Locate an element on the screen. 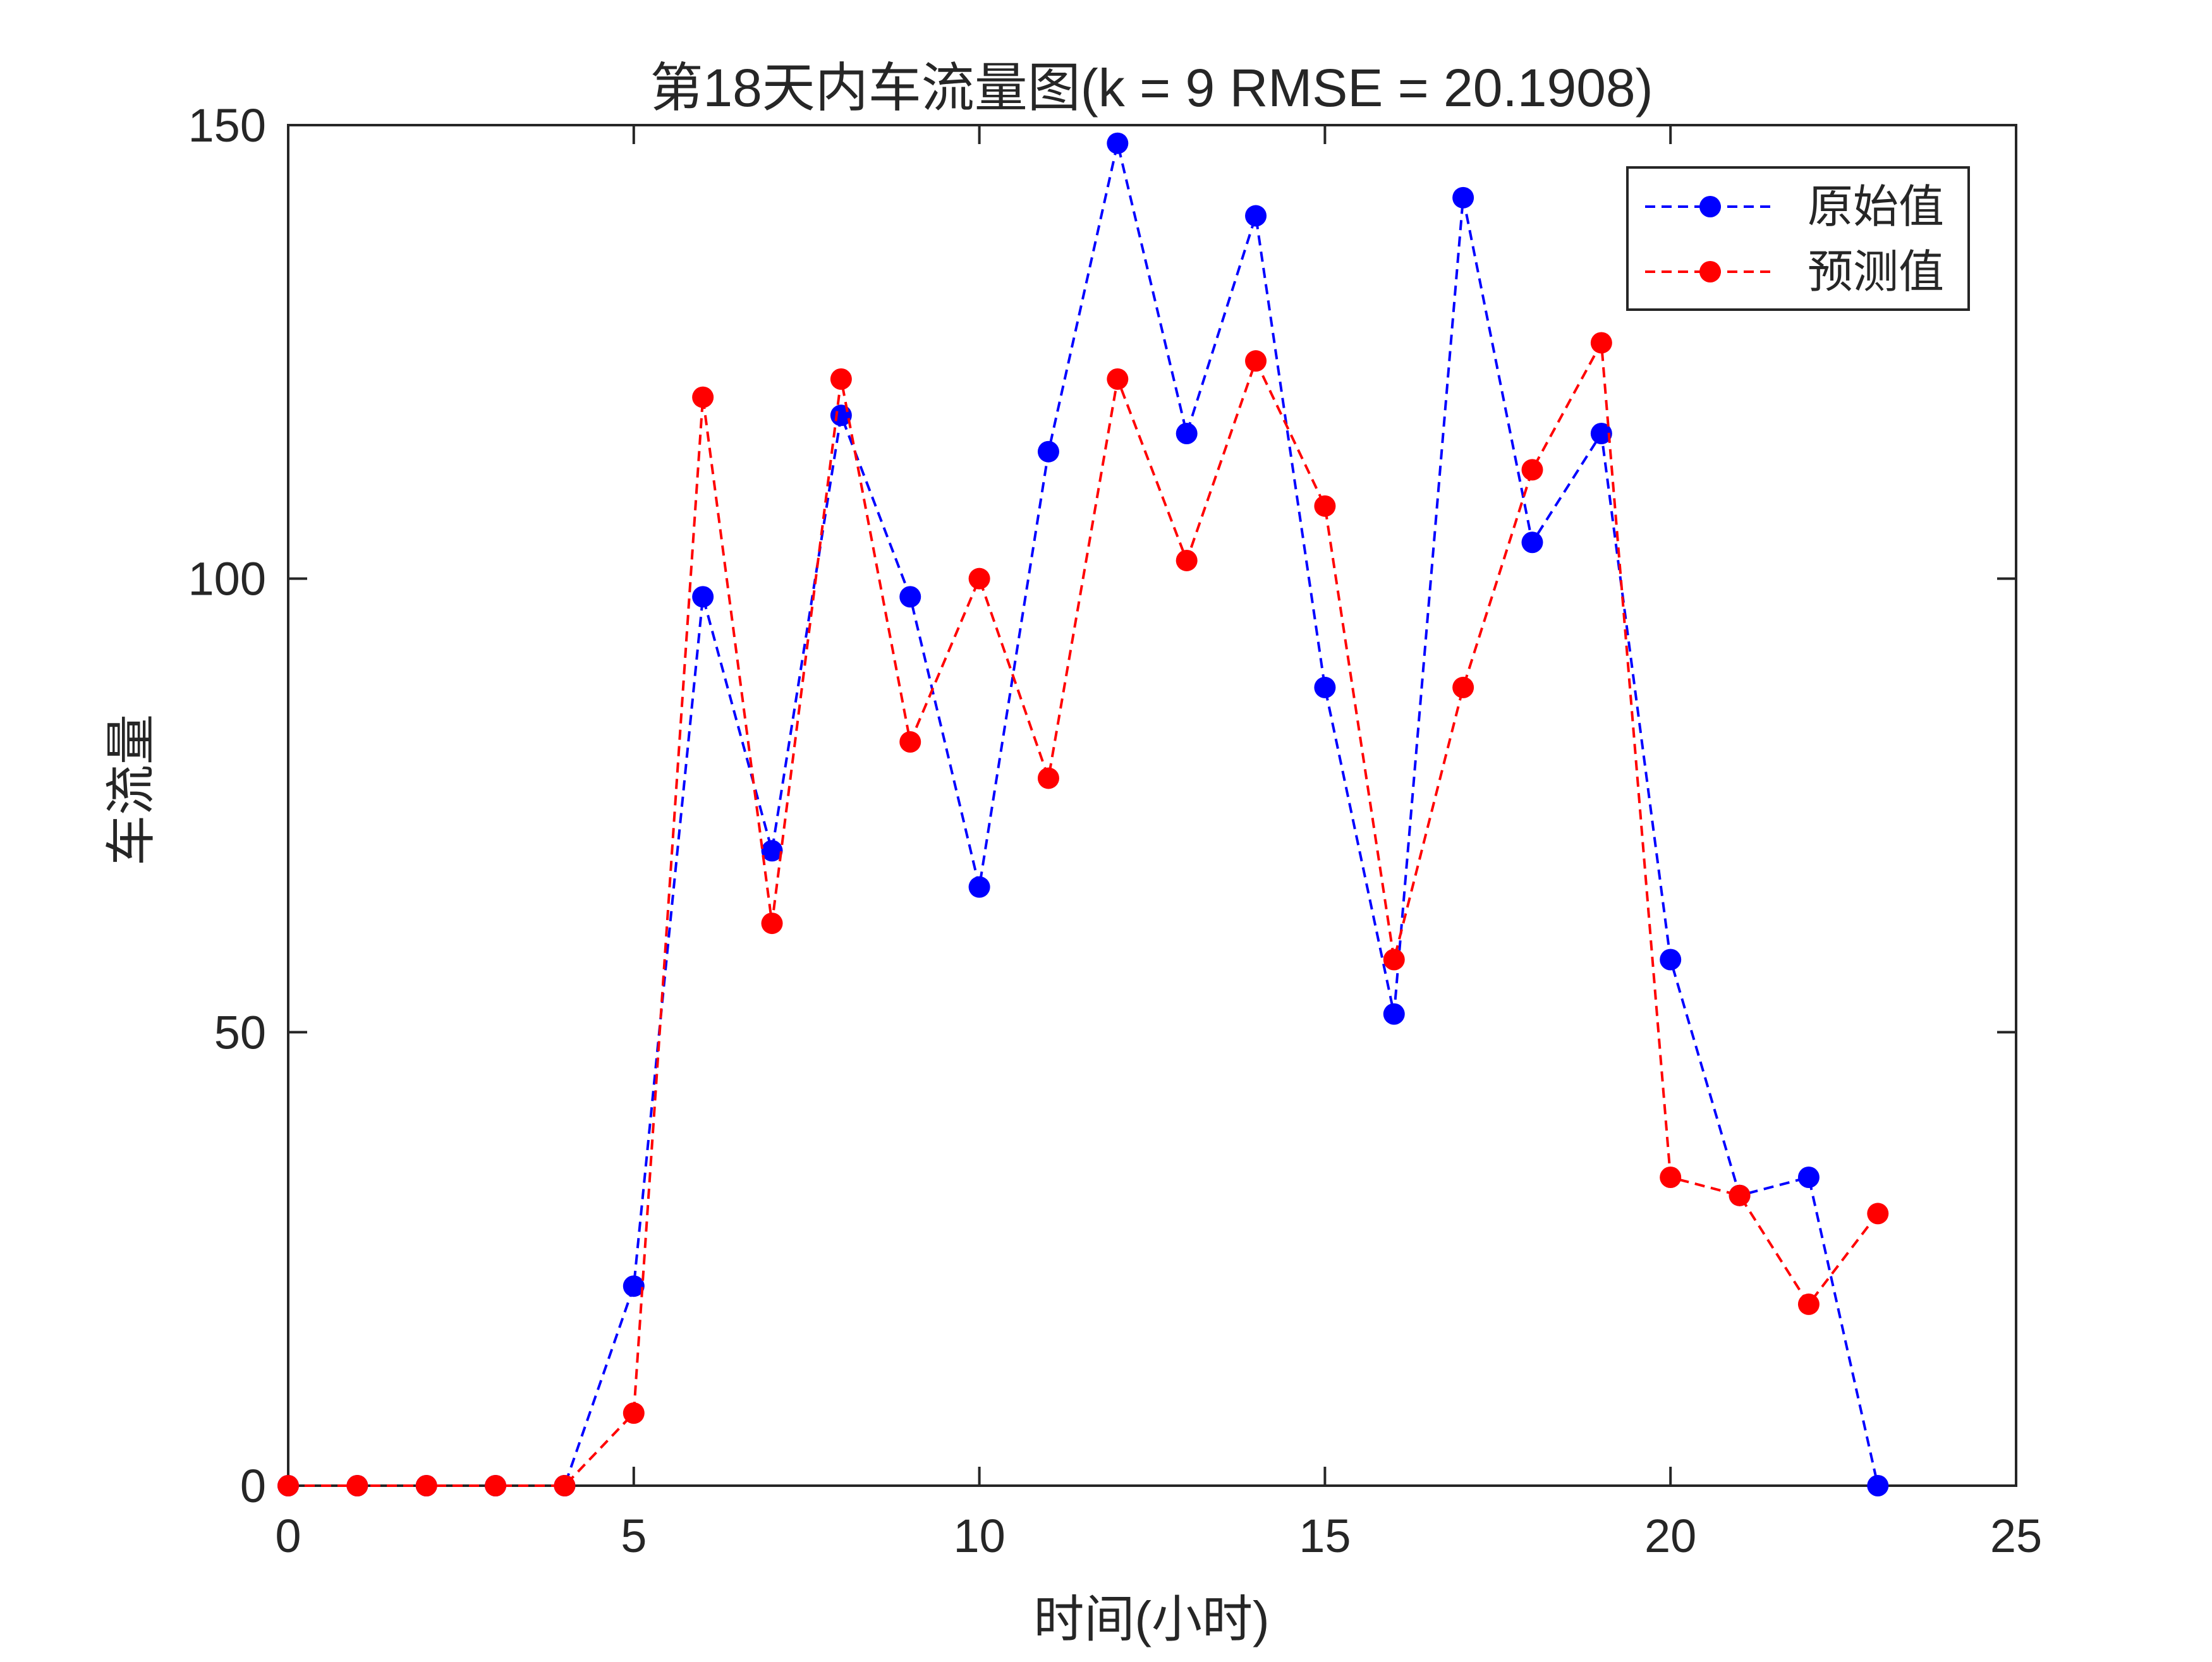  y-tick-label: 100 is located at coordinates (227, 579).